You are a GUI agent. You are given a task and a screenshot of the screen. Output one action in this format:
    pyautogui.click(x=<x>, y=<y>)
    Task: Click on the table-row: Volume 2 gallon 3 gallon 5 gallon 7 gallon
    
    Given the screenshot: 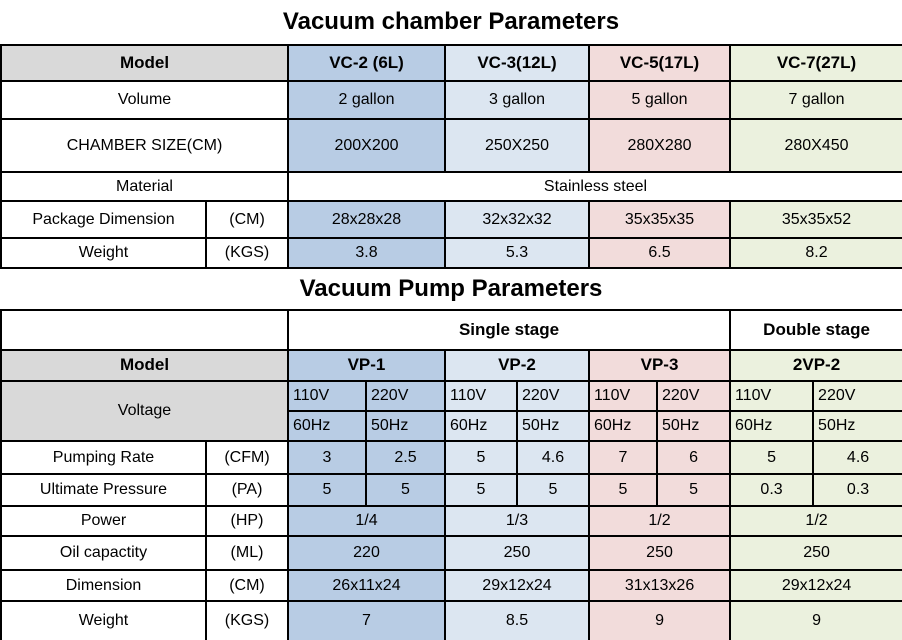 What is the action you would take?
    pyautogui.click(x=451, y=100)
    